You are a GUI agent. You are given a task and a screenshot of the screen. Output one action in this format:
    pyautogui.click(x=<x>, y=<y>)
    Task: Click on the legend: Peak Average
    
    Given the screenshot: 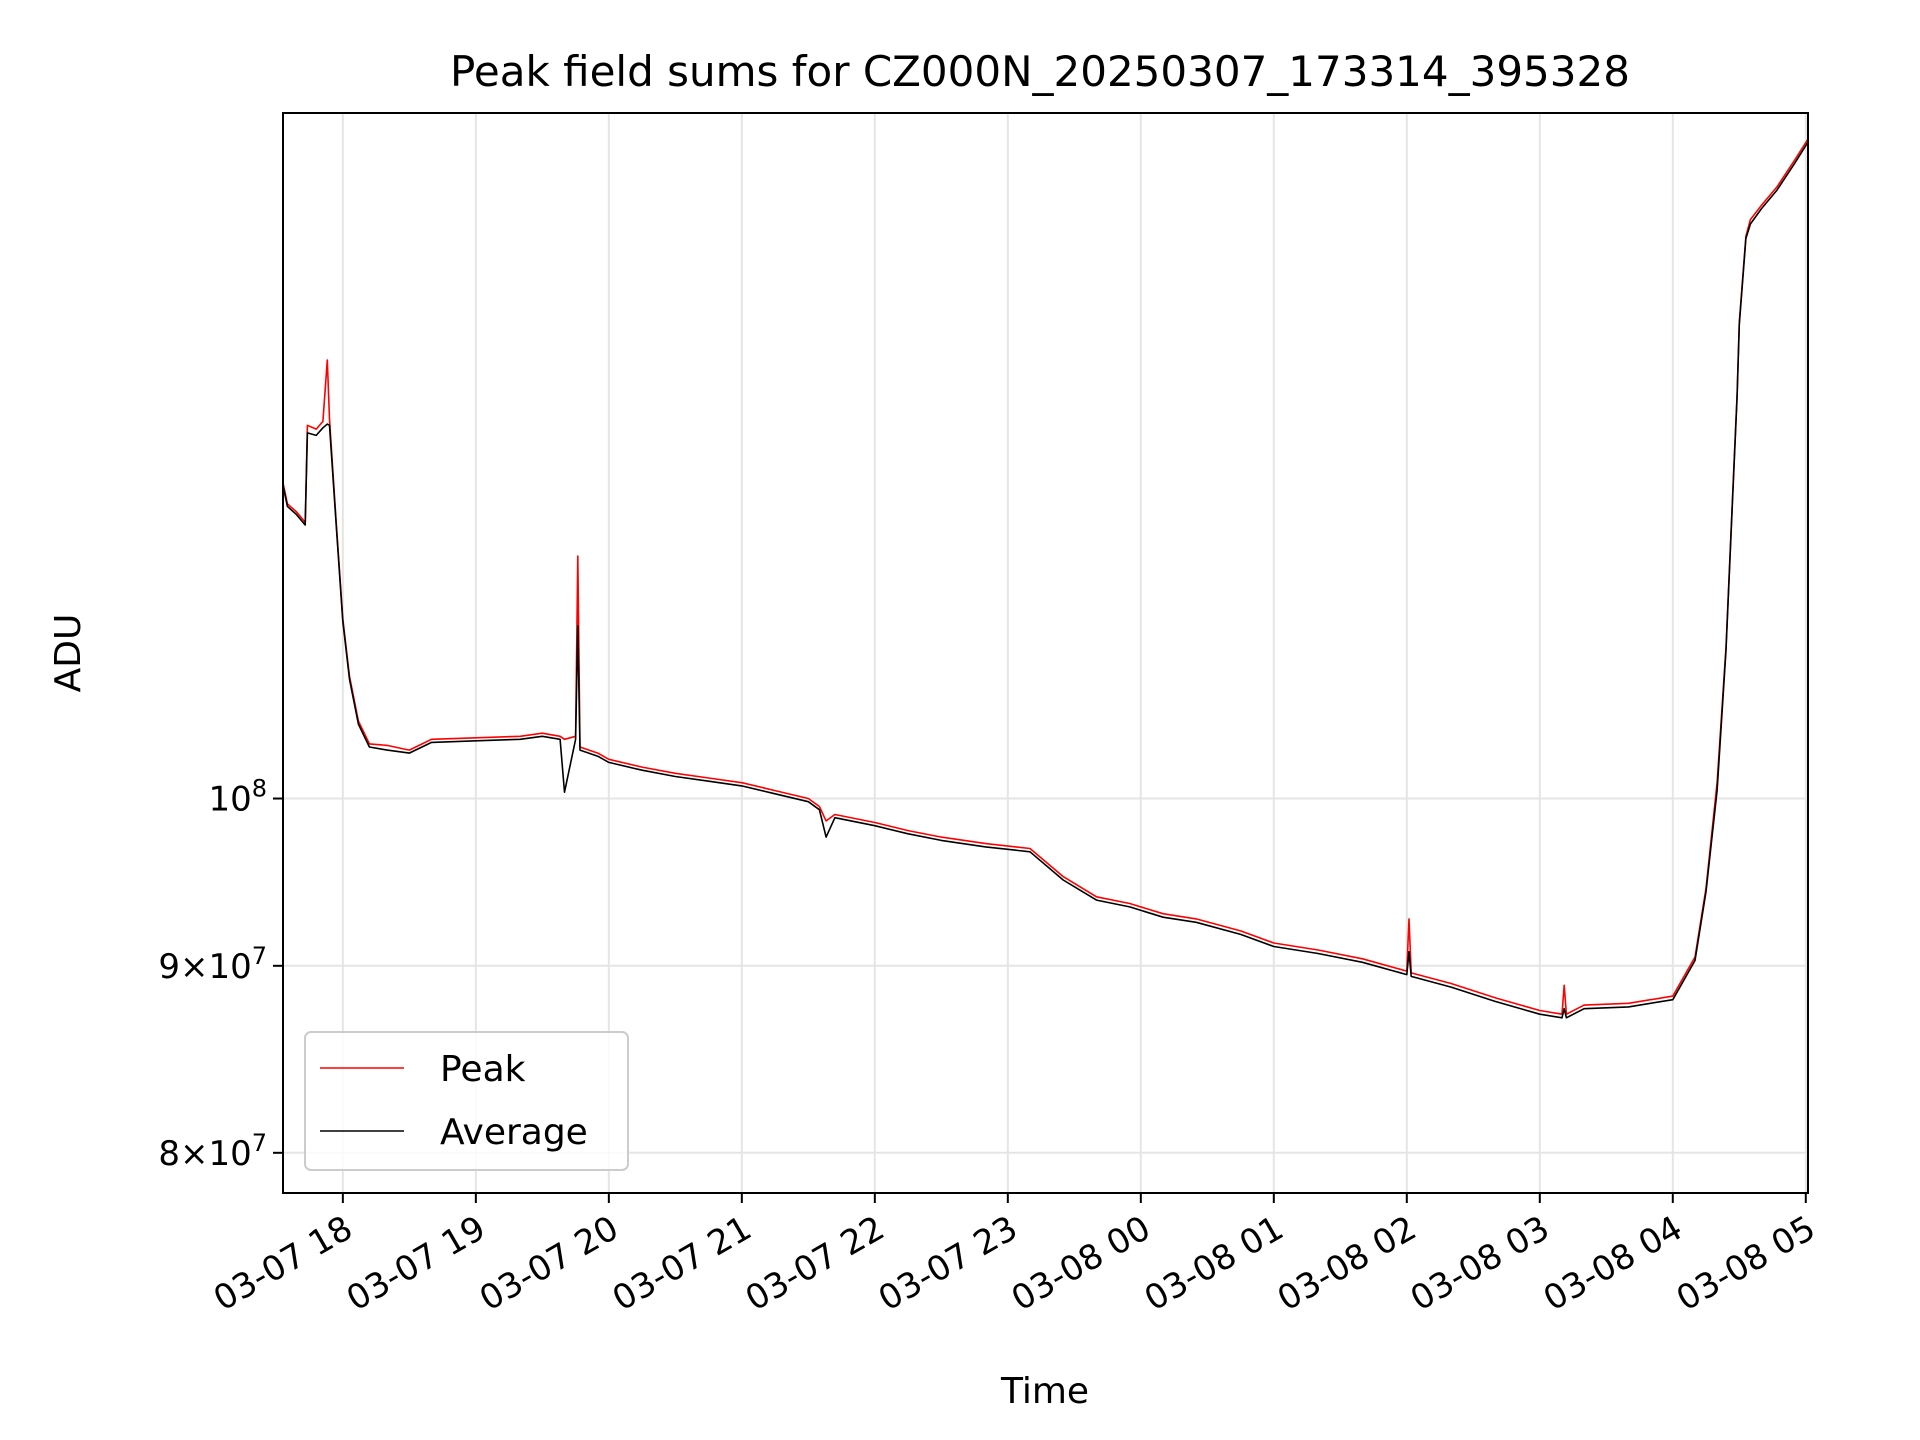 What is the action you would take?
    pyautogui.click(x=466, y=1101)
    